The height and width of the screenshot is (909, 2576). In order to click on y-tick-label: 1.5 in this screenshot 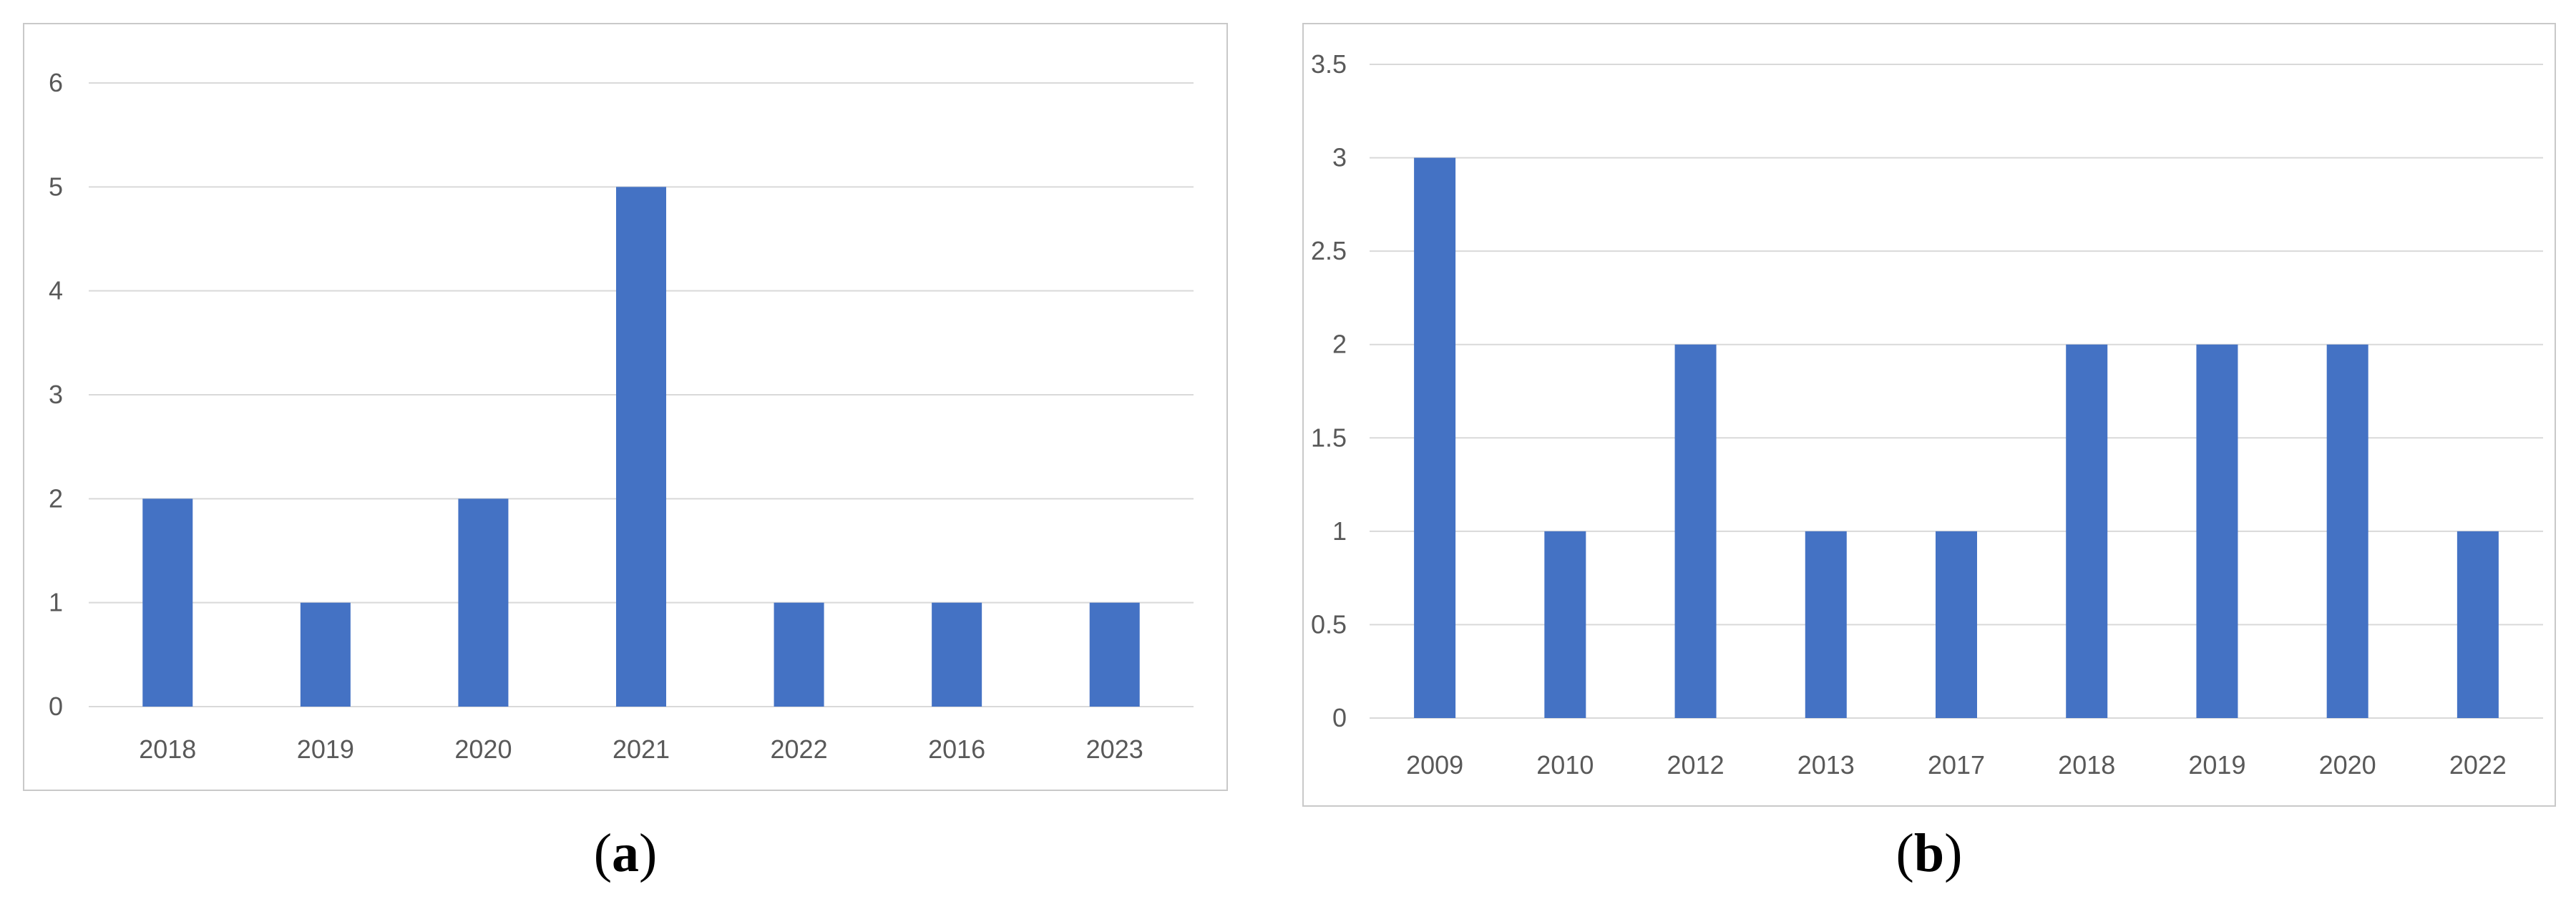, I will do `click(1329, 438)`.